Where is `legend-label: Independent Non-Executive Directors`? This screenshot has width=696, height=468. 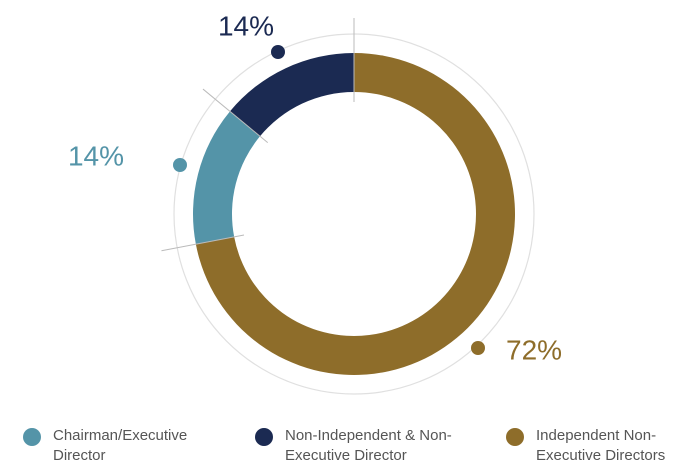
legend-label: Independent Non-Executive Directors is located at coordinates (601, 445).